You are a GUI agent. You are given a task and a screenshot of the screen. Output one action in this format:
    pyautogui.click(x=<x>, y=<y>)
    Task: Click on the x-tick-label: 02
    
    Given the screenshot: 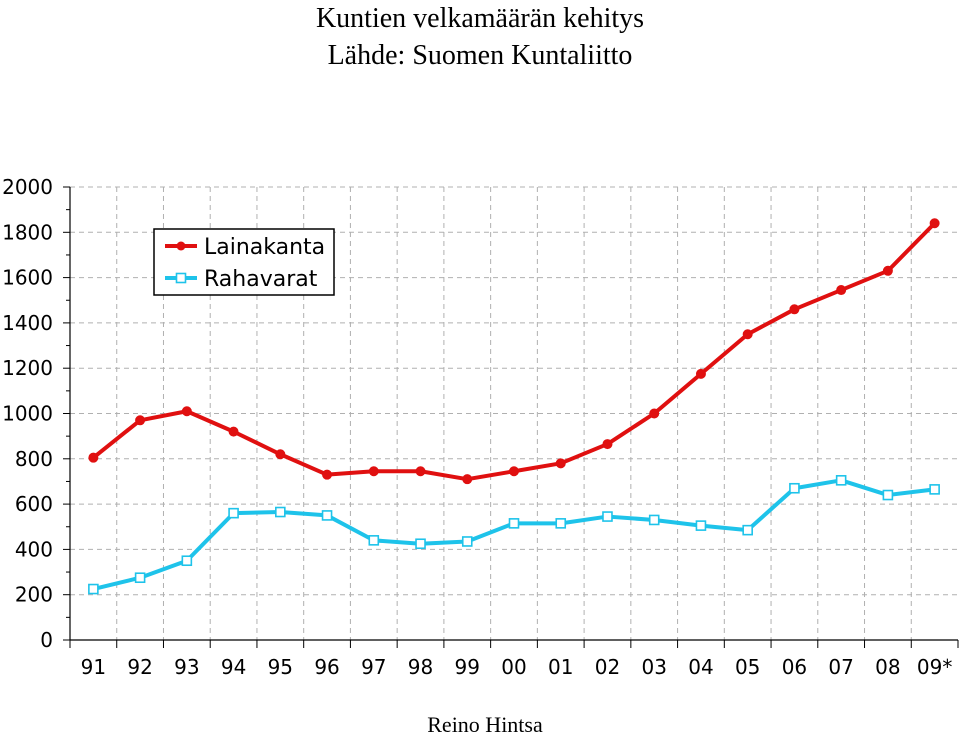 What is the action you would take?
    pyautogui.click(x=607, y=667)
    